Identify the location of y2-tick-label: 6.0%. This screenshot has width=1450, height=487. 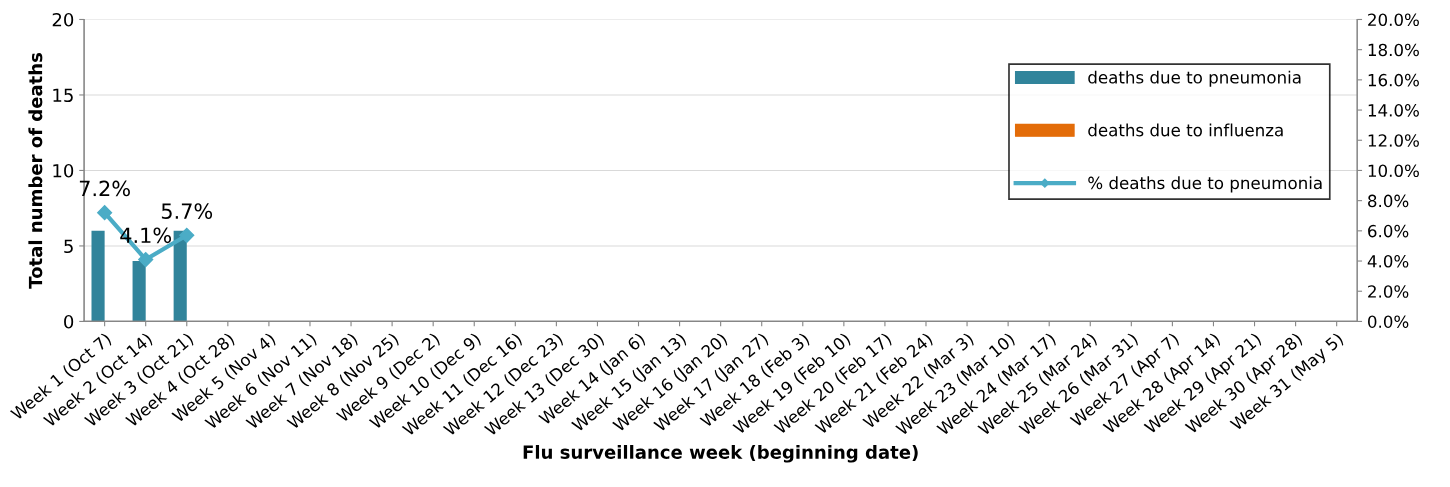
(1388, 231).